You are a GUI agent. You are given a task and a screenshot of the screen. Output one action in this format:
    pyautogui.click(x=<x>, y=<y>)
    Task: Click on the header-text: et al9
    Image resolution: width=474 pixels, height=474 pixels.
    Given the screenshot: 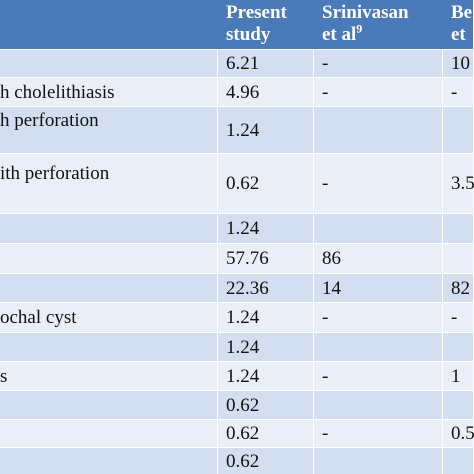 What is the action you would take?
    pyautogui.click(x=342, y=33)
    